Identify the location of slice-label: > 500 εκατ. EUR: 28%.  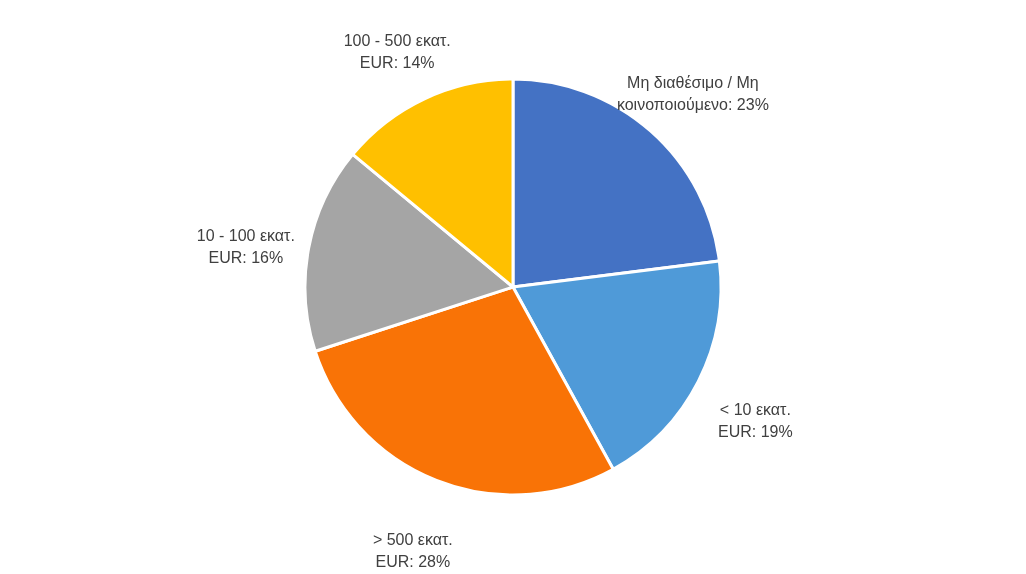
(412, 550).